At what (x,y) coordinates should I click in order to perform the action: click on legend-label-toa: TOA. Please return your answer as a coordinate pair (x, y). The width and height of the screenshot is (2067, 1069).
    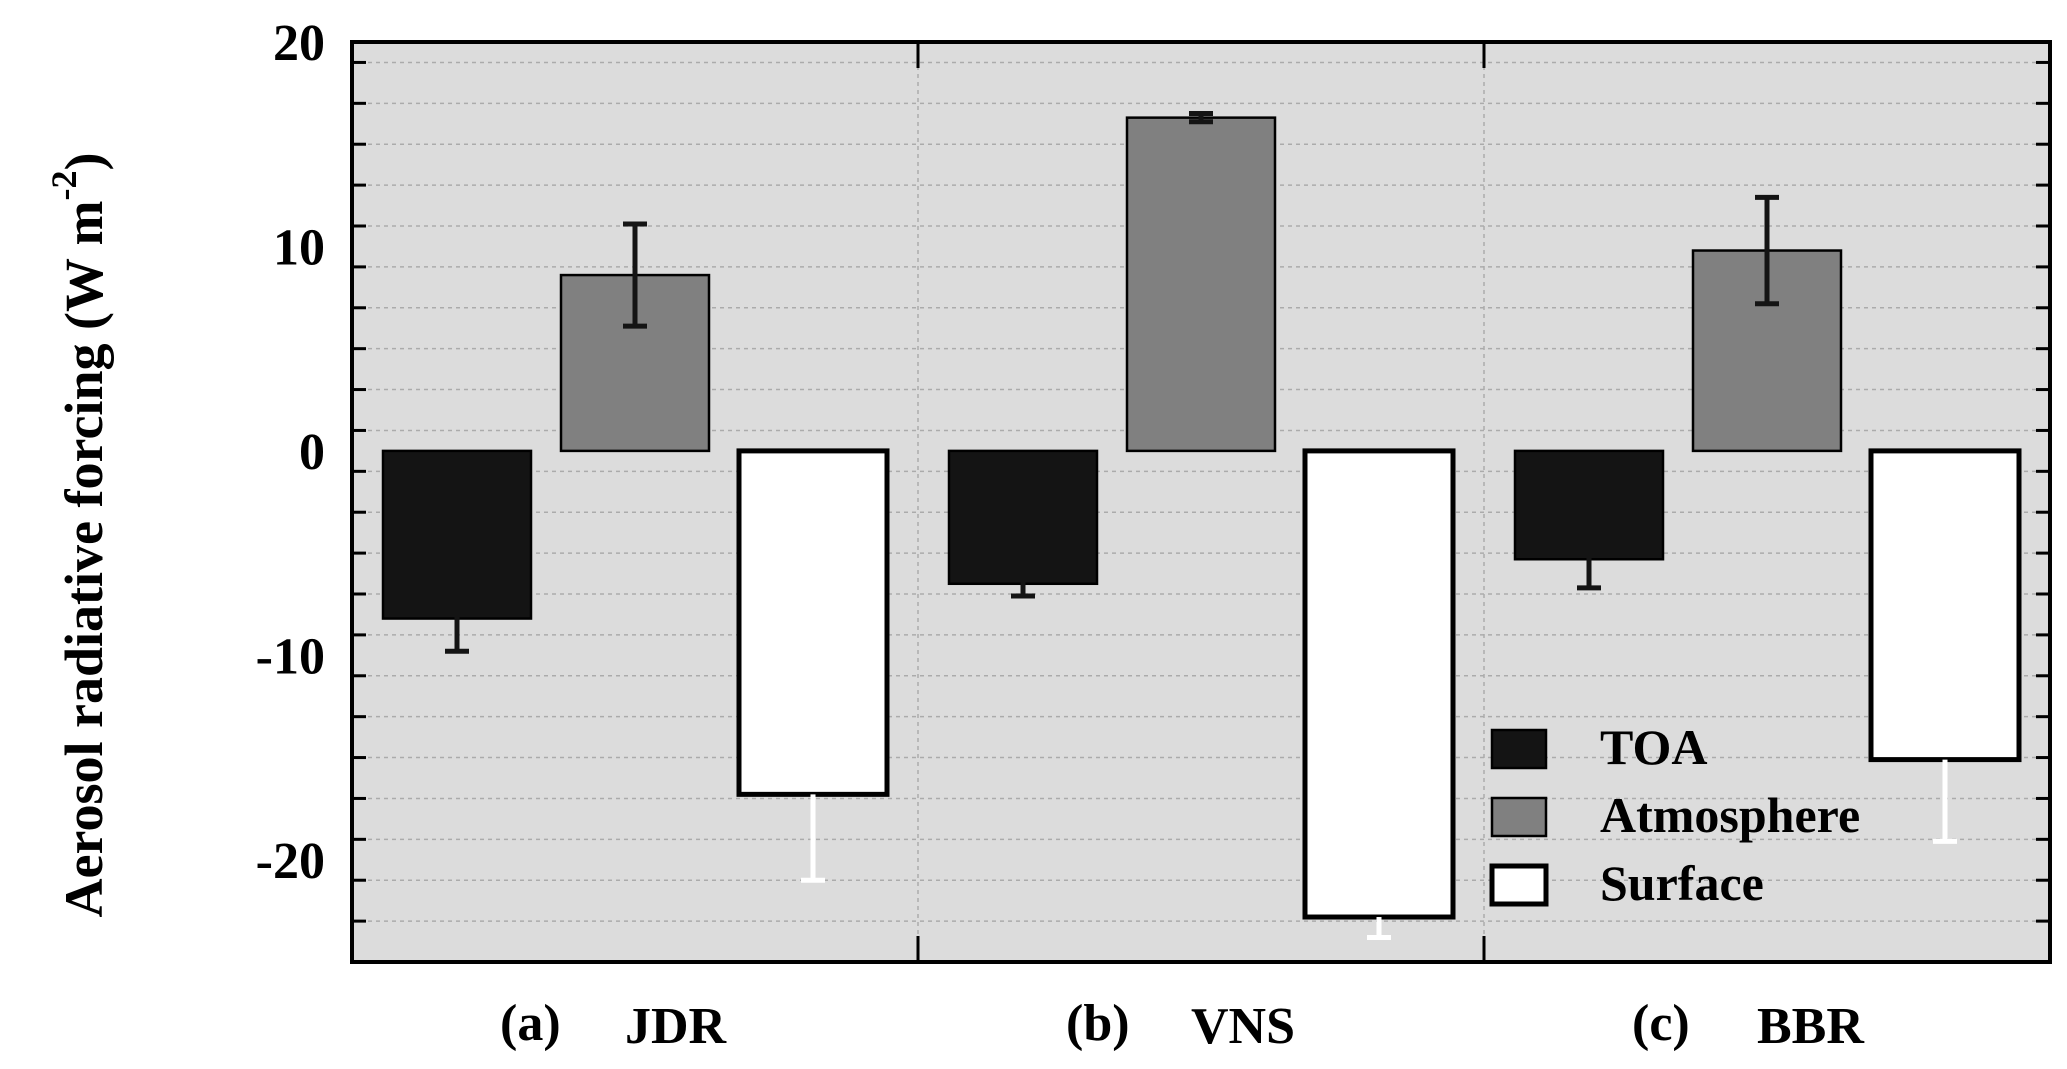
    Looking at the image, I should click on (1653, 747).